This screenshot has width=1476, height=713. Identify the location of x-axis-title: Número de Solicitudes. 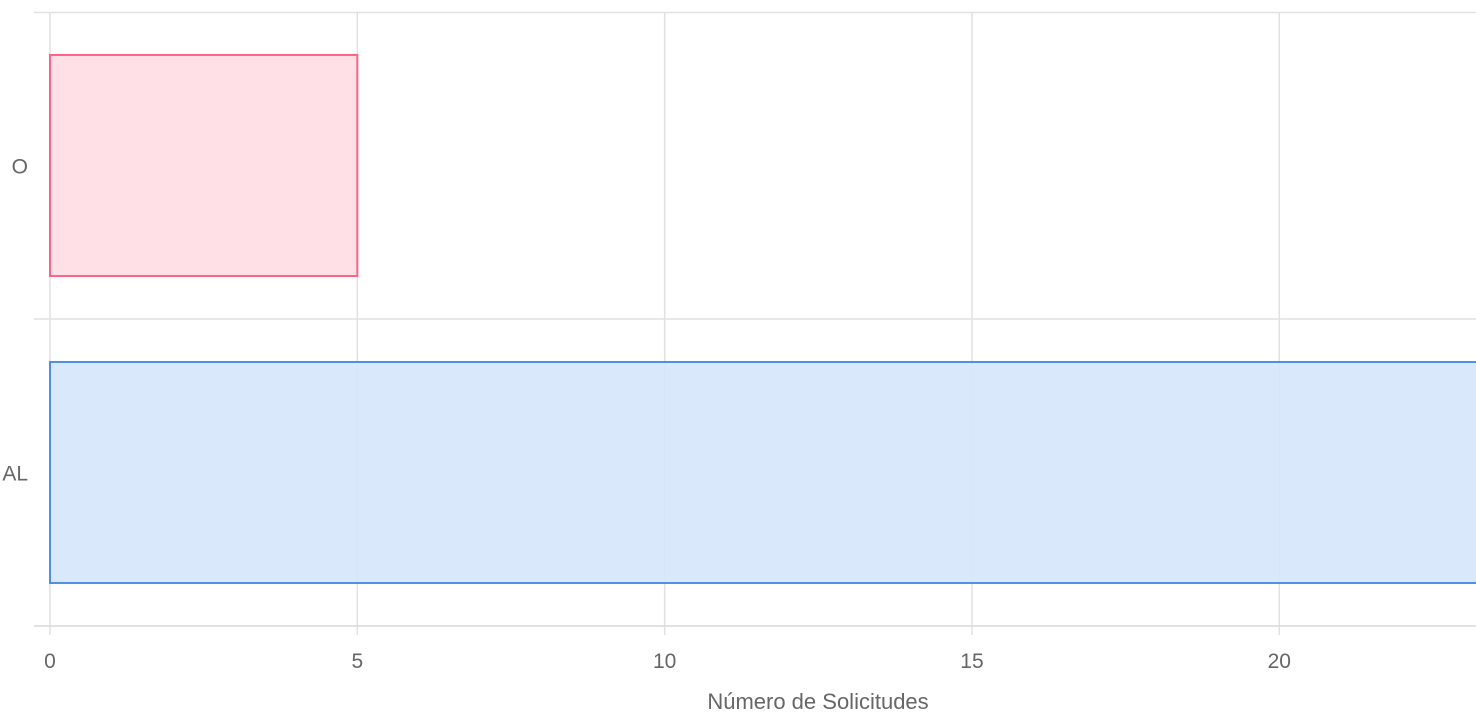
(817, 701).